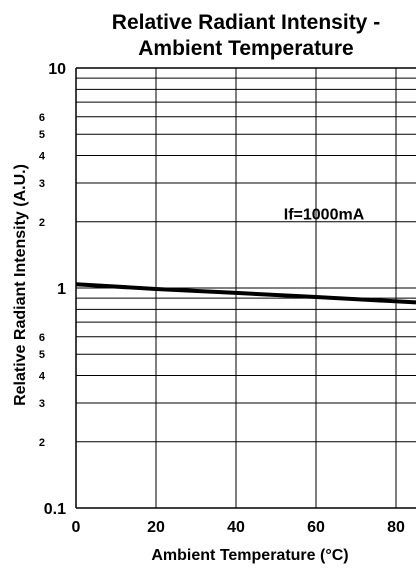  Describe the element at coordinates (156, 527) in the screenshot. I see `x-tick-label: 20` at that location.